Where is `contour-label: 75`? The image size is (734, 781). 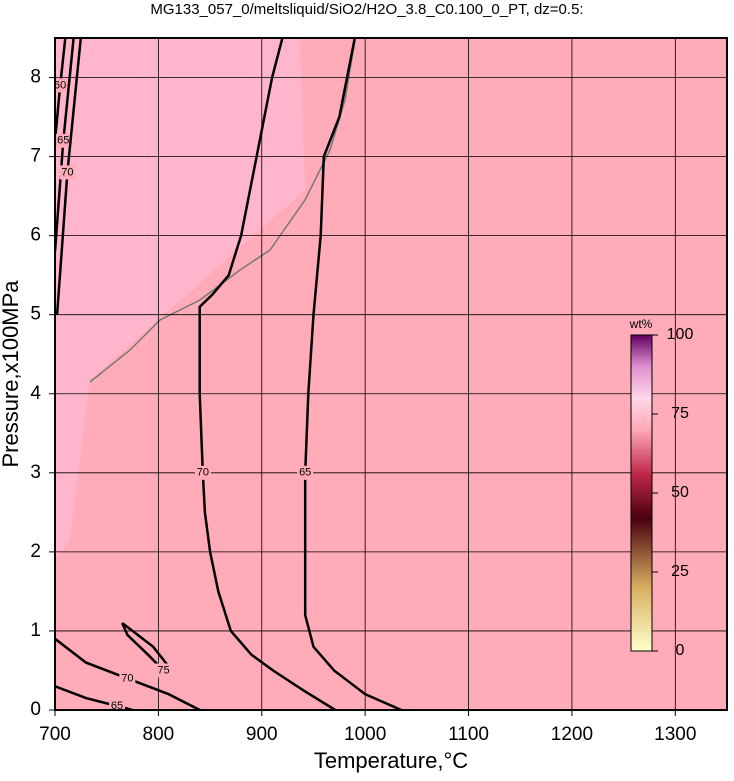
contour-label: 75 is located at coordinates (163, 670).